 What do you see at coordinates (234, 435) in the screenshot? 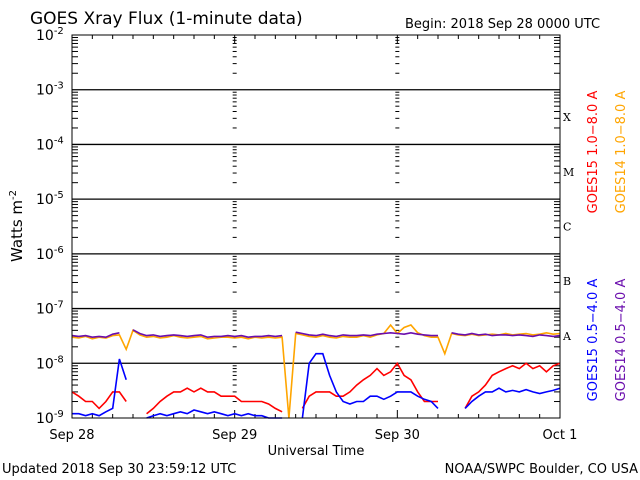
I see `x-tick-label: Sep 29` at bounding box center [234, 435].